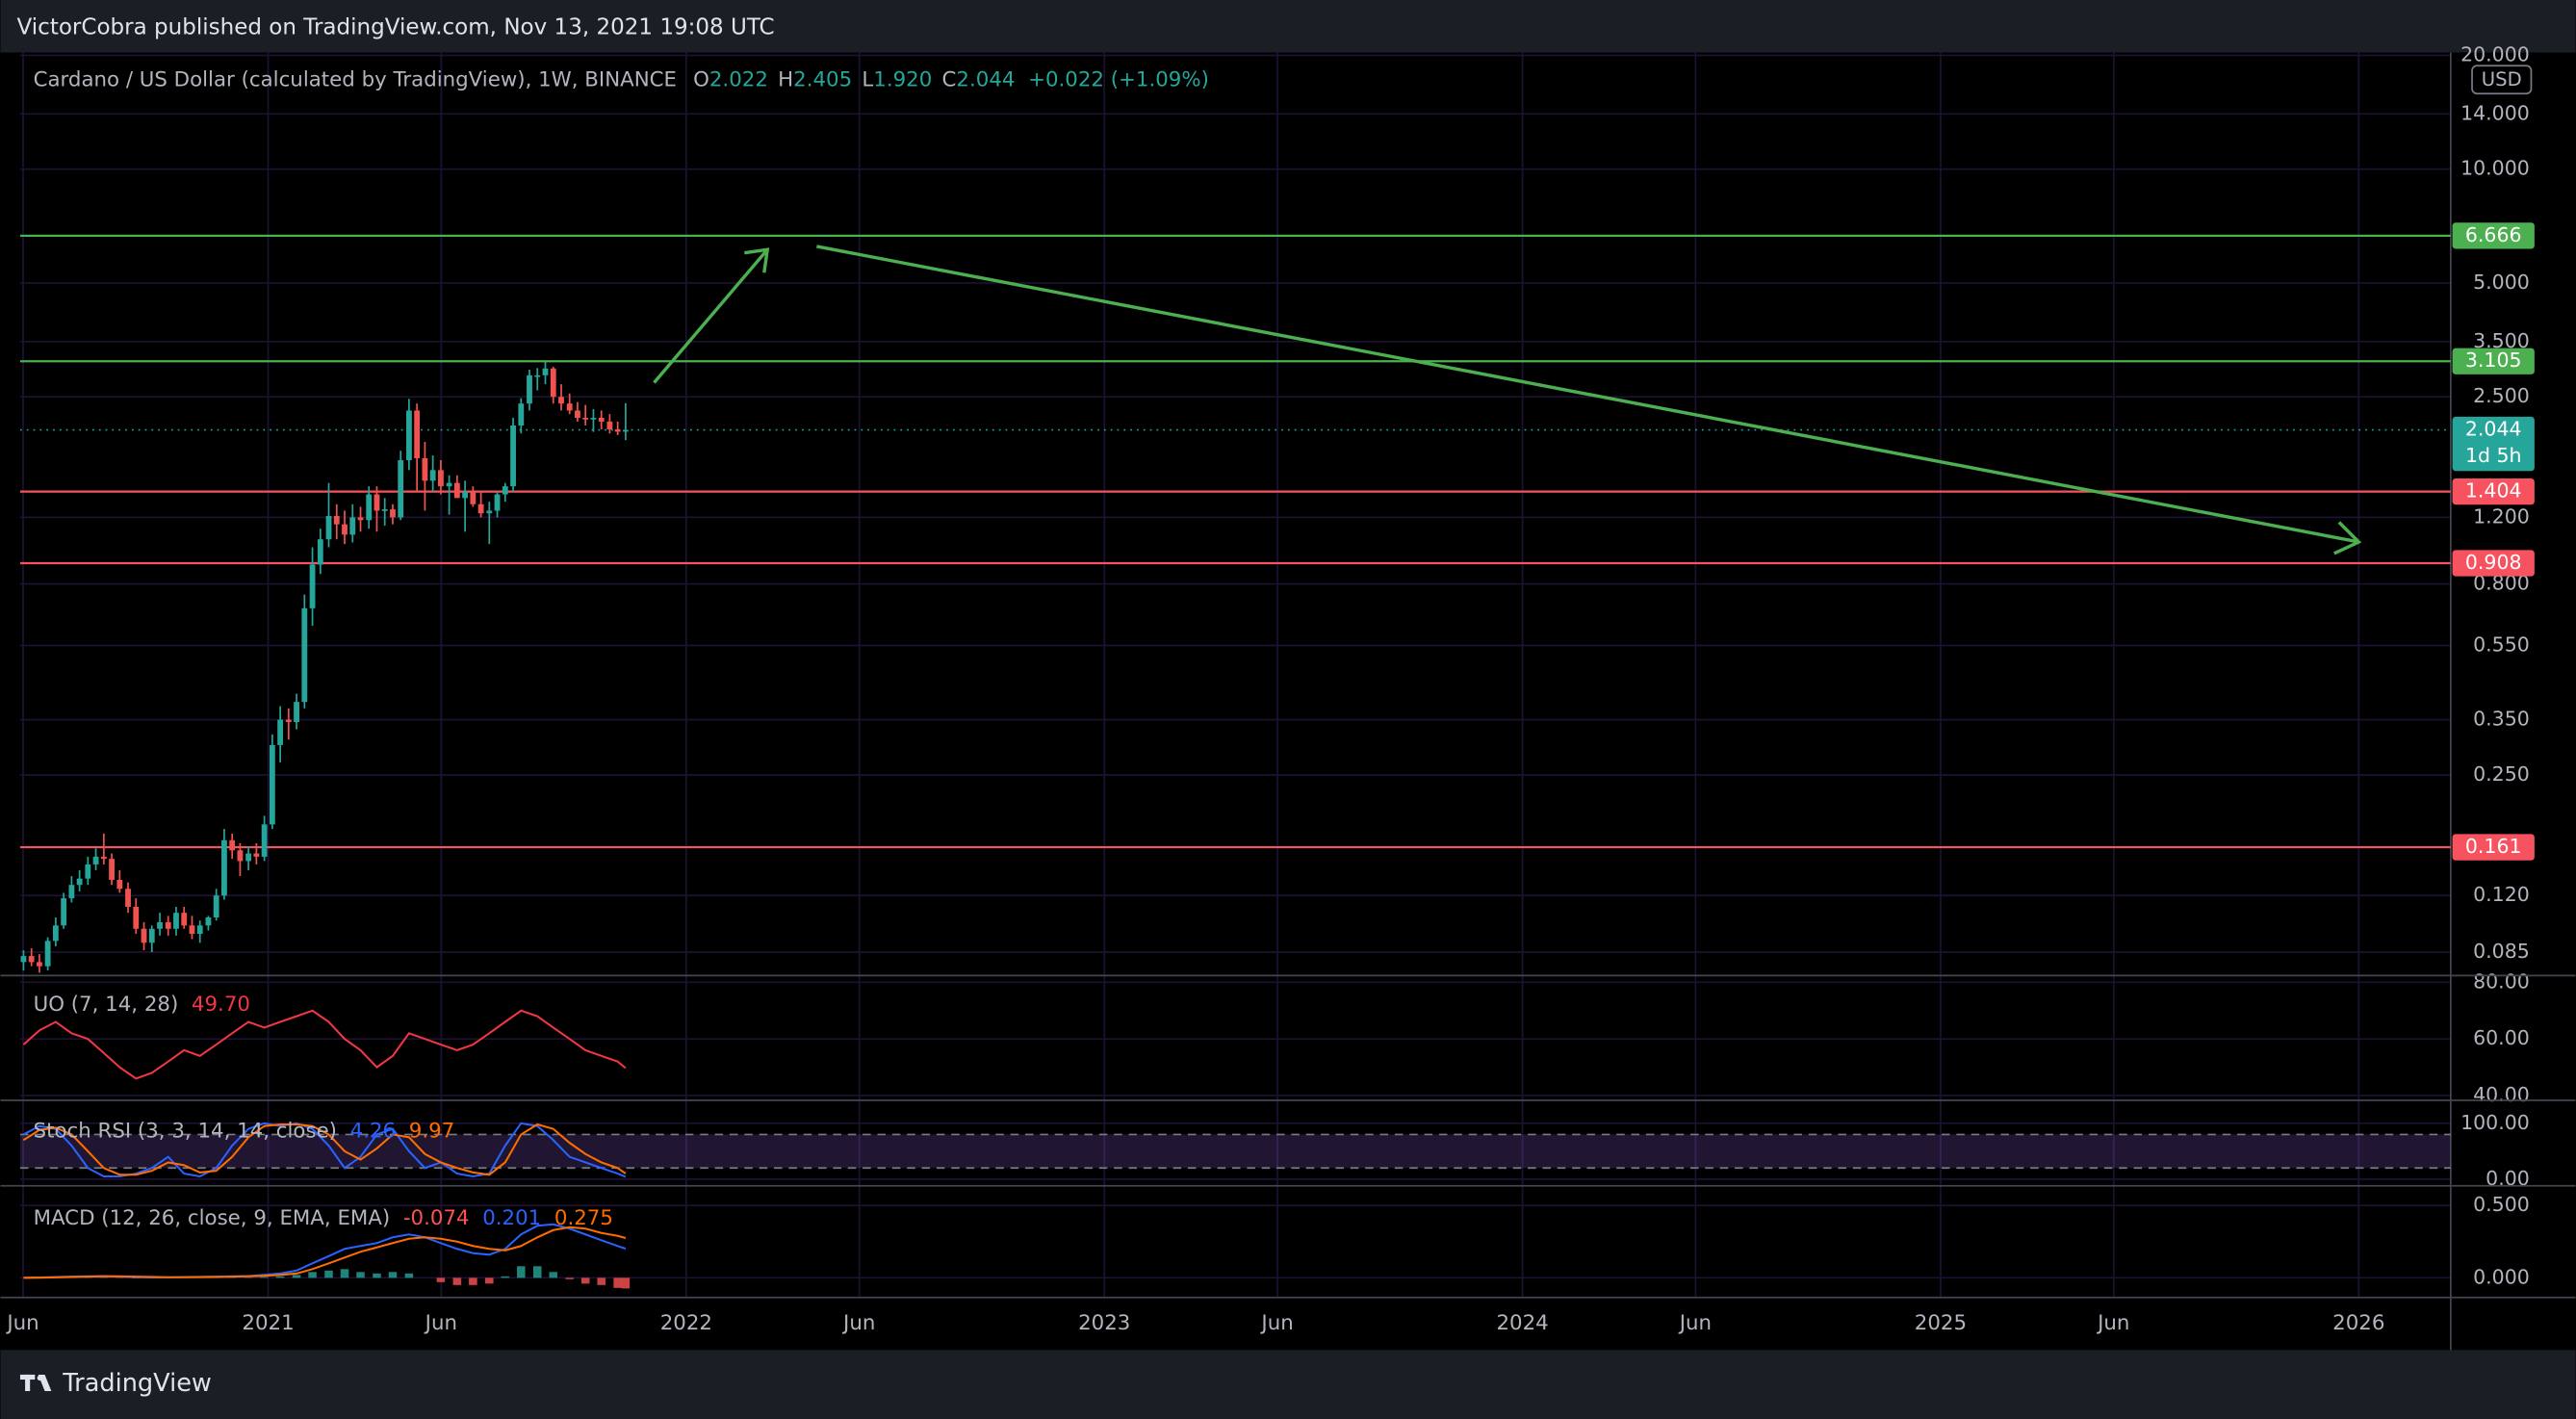 Image resolution: width=2576 pixels, height=1419 pixels. What do you see at coordinates (2502, 1276) in the screenshot?
I see `y-tick-label: 0.000` at bounding box center [2502, 1276].